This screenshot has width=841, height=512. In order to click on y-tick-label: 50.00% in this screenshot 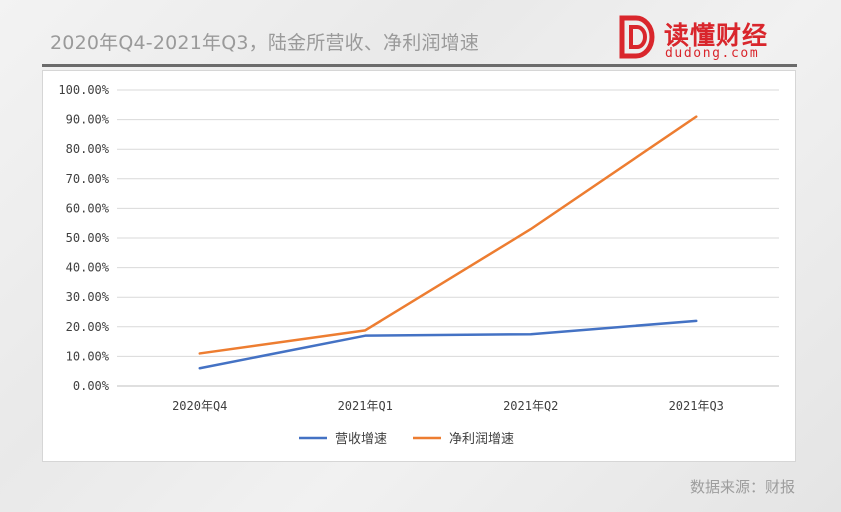, I will do `click(88, 238)`.